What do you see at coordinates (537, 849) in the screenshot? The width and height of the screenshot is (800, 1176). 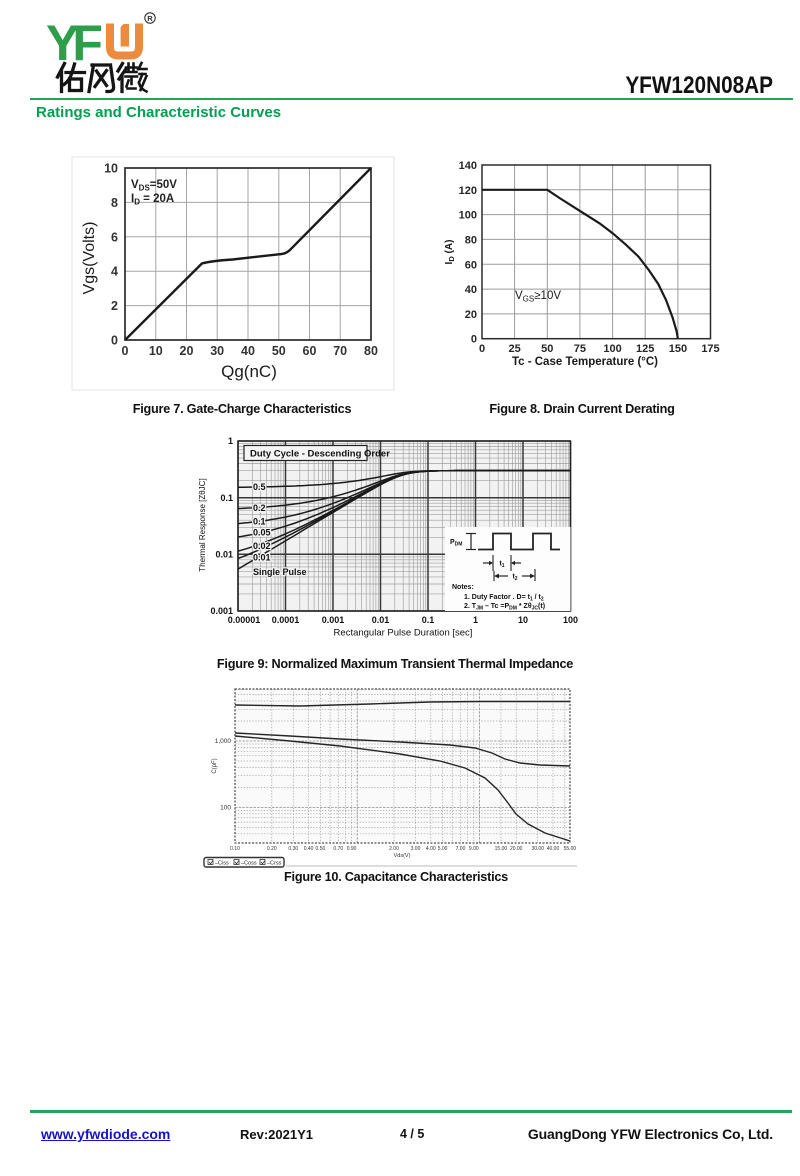 I see `svg-text: 30.00` at bounding box center [537, 849].